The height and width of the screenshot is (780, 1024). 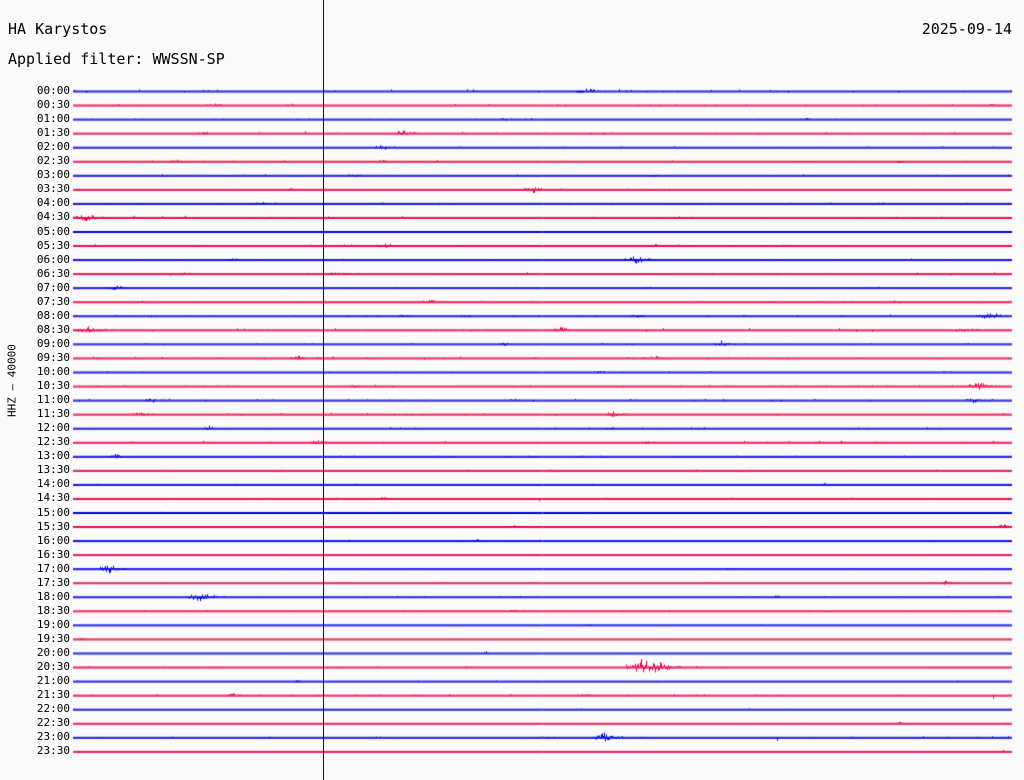 What do you see at coordinates (53, 638) in the screenshot?
I see `time-label: 19:30` at bounding box center [53, 638].